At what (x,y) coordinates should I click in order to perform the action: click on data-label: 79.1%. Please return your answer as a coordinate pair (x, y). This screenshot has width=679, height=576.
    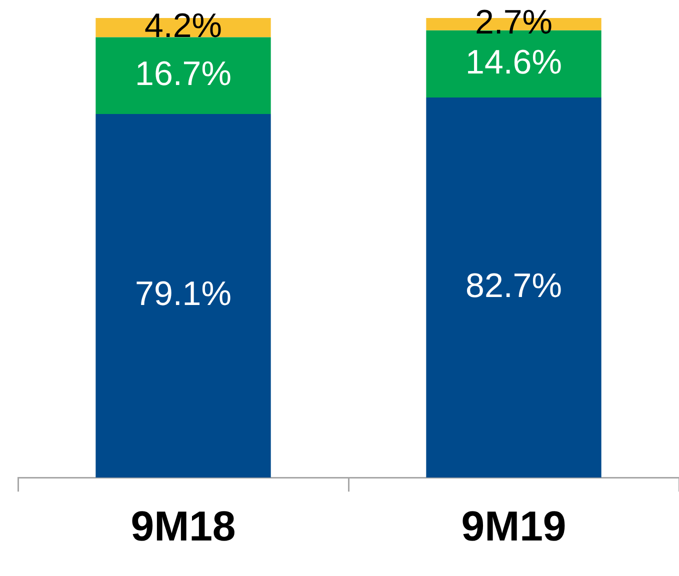
    Looking at the image, I should click on (183, 294).